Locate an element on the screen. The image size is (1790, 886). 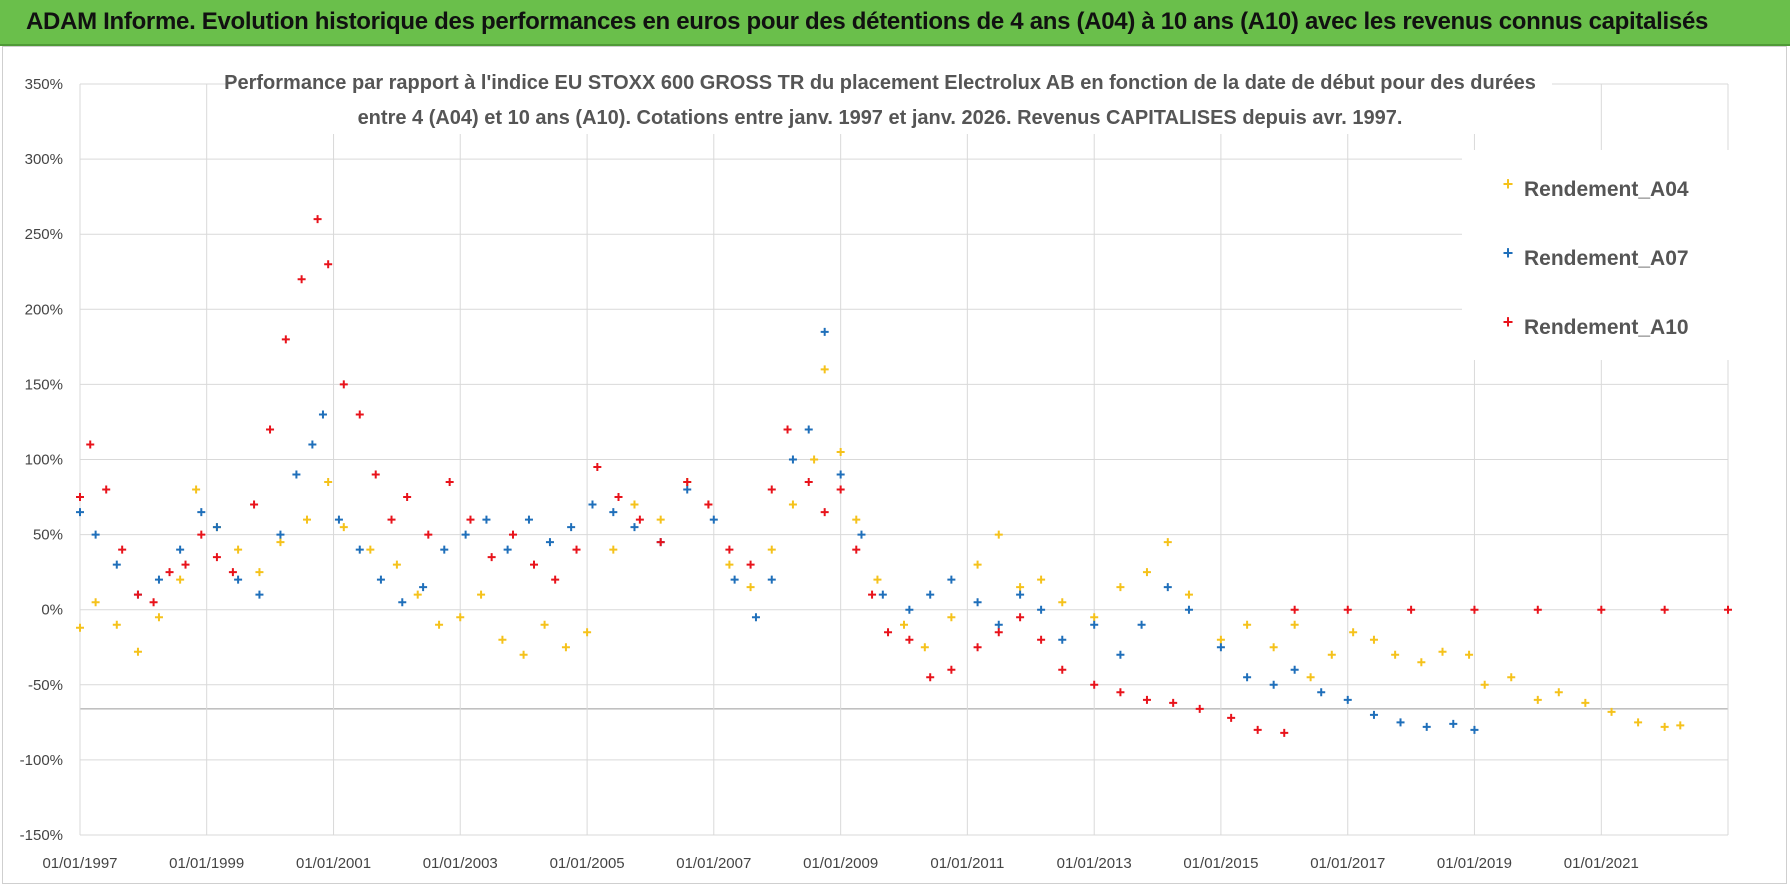
legend-label-a10: Rendement_A10 is located at coordinates (1606, 327).